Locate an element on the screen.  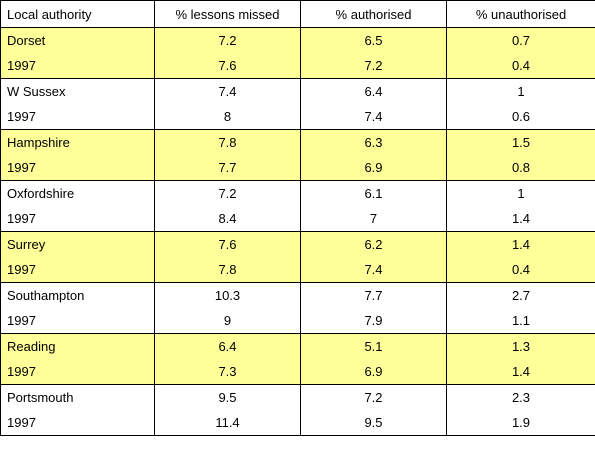
table-row: 1997 7.7 6.9 0.8 is located at coordinates (297, 168).